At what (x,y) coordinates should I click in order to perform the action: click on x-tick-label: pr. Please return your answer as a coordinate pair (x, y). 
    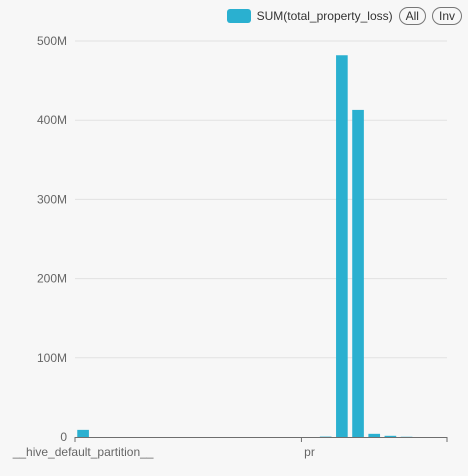
    Looking at the image, I should click on (309, 452).